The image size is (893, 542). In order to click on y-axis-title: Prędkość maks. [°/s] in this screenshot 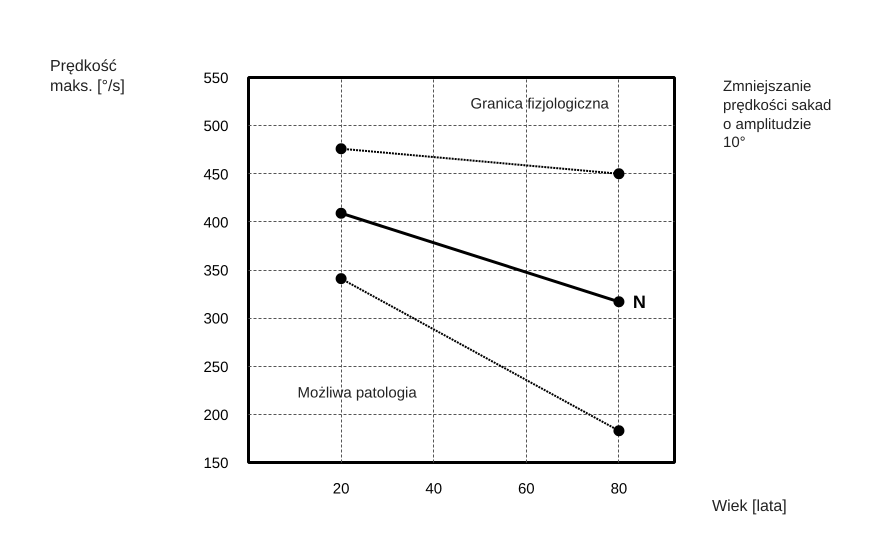, I will do `click(87, 77)`.